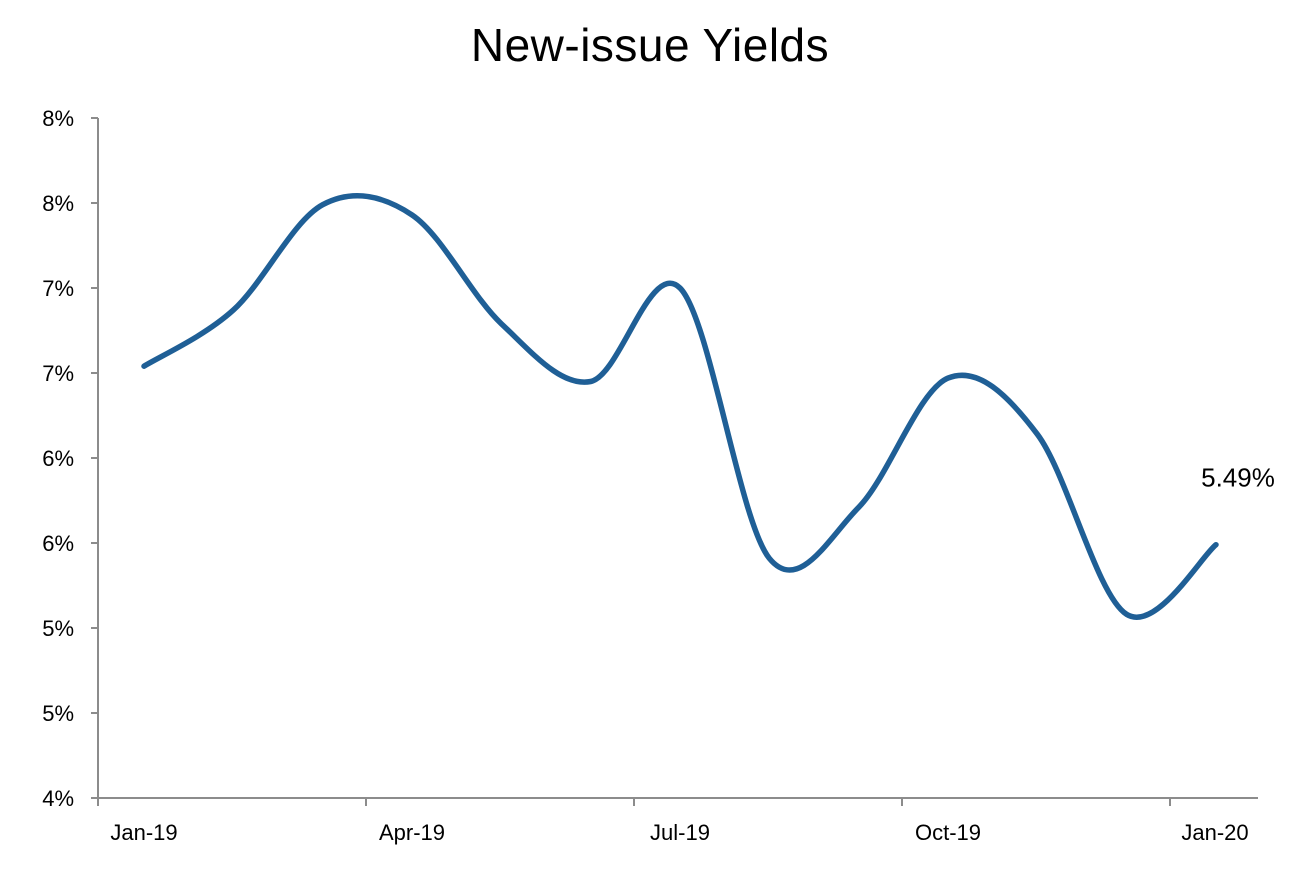 This screenshot has height=870, width=1300. I want to click on x-tick-label: Jan-19, so click(143, 832).